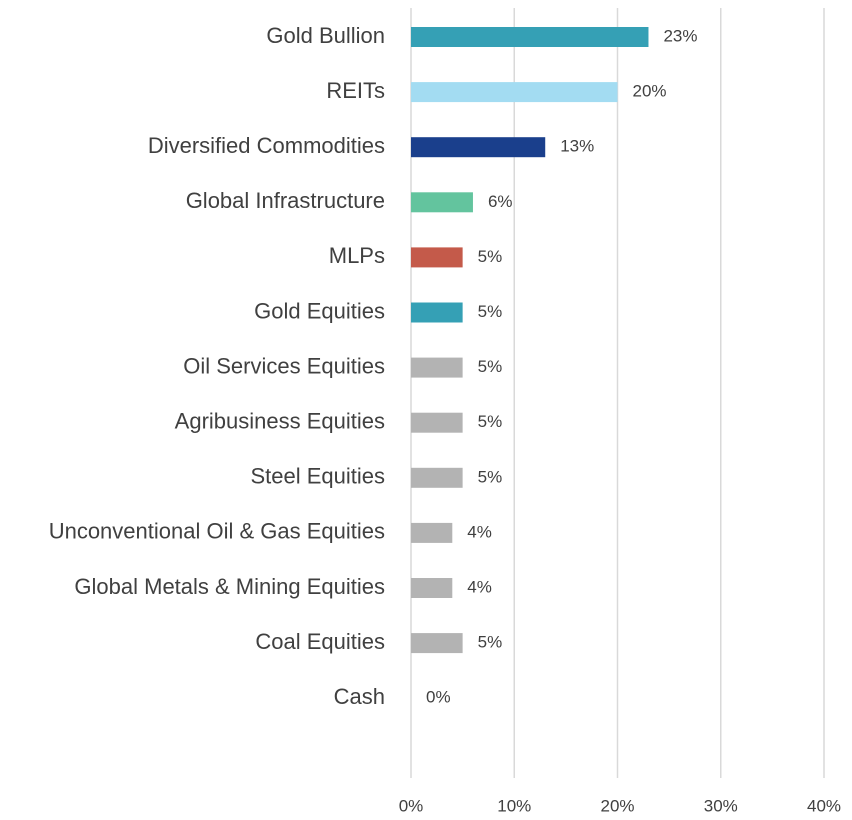 Image resolution: width=852 pixels, height=820 pixels. What do you see at coordinates (359, 696) in the screenshot?
I see `category-label: Cash` at bounding box center [359, 696].